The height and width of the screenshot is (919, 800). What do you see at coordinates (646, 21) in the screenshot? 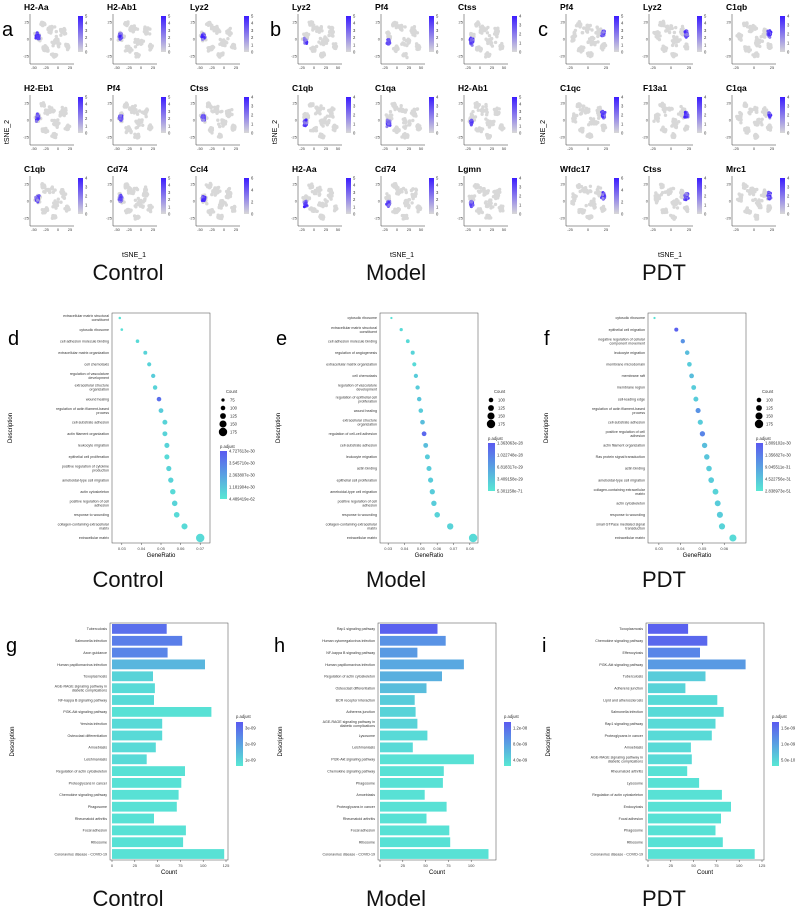
I see `y-tick-label: 20` at bounding box center [646, 21].